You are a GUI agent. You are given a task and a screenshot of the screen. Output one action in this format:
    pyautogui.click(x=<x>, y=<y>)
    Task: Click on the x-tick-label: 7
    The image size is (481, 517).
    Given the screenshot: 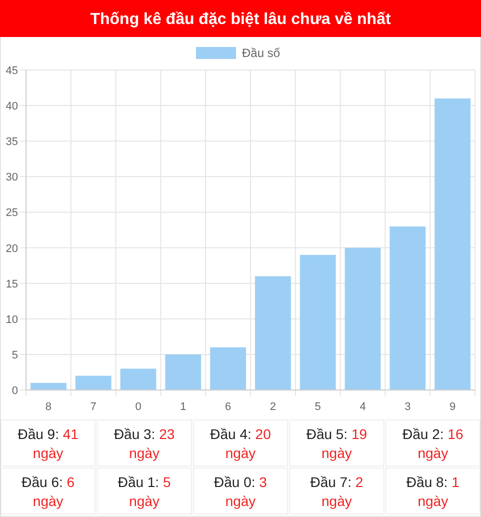 What is the action you would take?
    pyautogui.click(x=93, y=407)
    